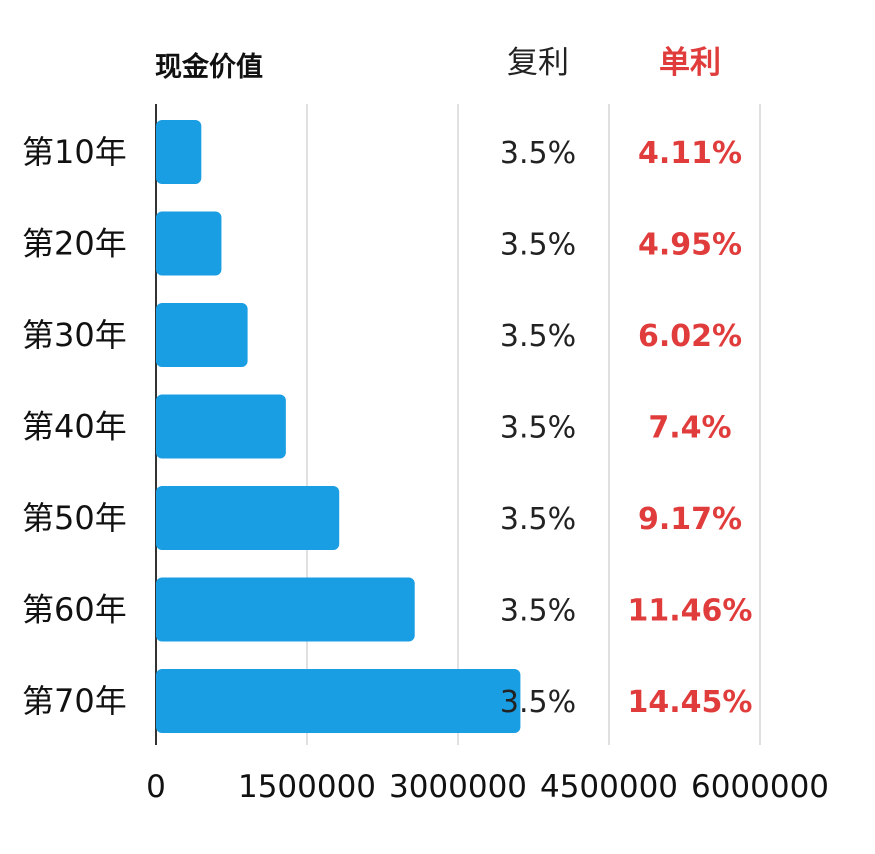 This screenshot has height=854, width=875. What do you see at coordinates (307, 787) in the screenshot?
I see `x-tick-label: 1500000` at bounding box center [307, 787].